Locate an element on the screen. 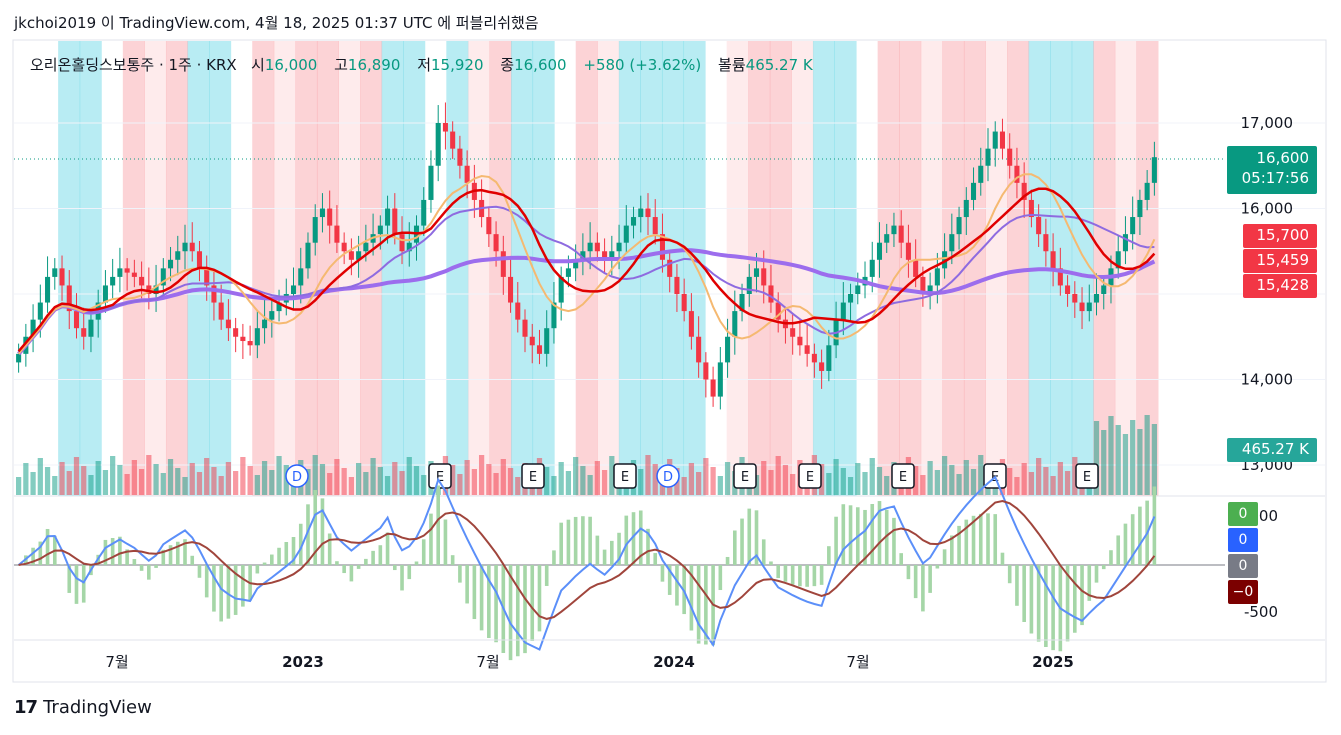 The height and width of the screenshot is (735, 1341). footer-brand: 17 TradingView is located at coordinates (83, 707).